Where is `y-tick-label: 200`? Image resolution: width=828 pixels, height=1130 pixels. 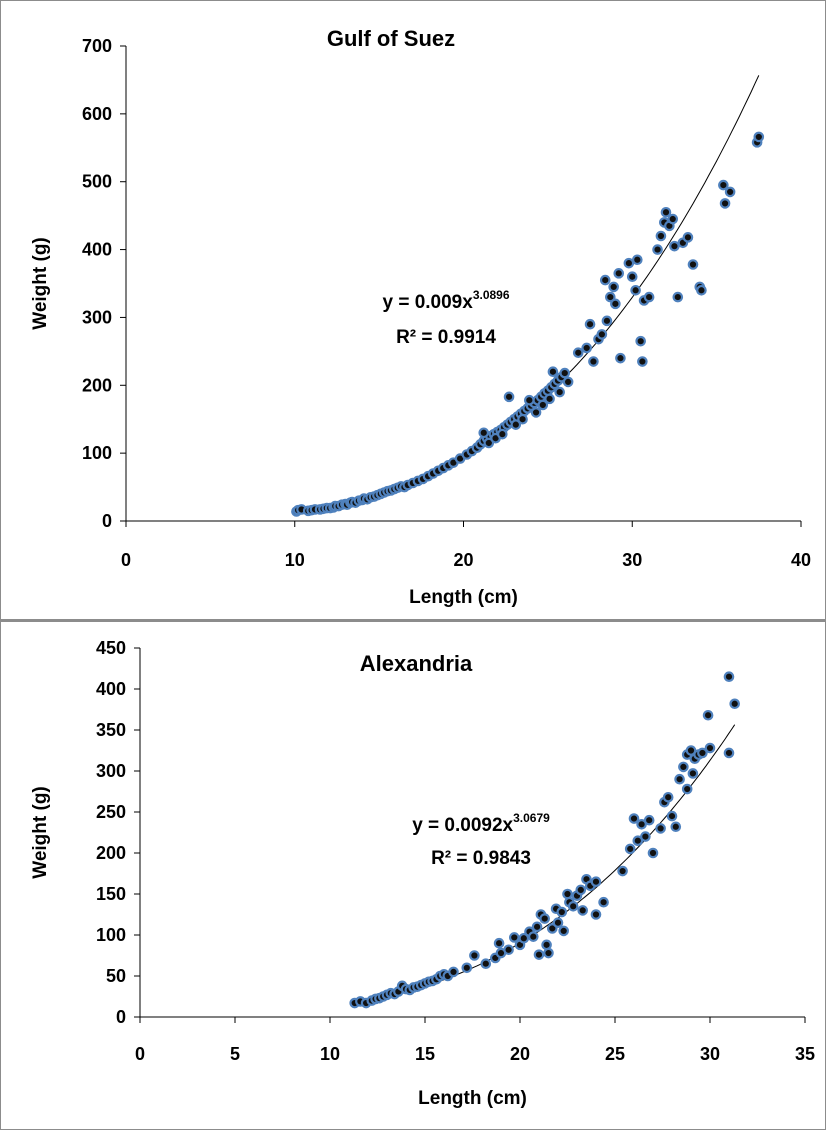 y-tick-label: 200 is located at coordinates (111, 853).